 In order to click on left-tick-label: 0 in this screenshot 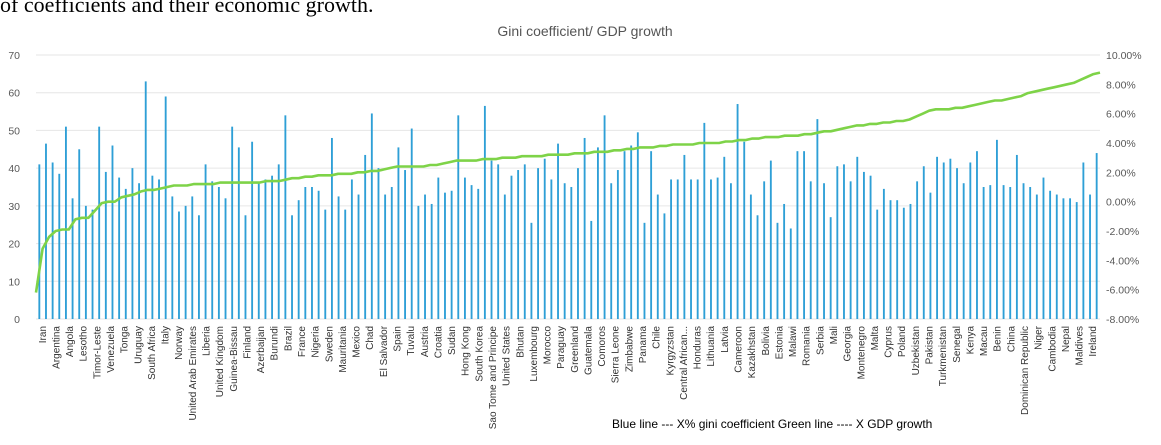, I will do `click(17, 320)`.